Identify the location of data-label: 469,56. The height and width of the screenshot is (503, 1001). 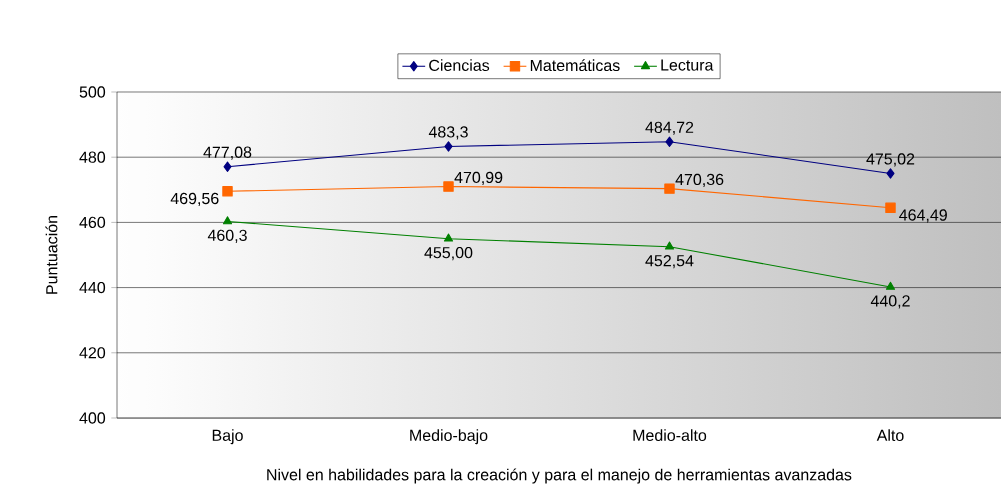
(194, 199).